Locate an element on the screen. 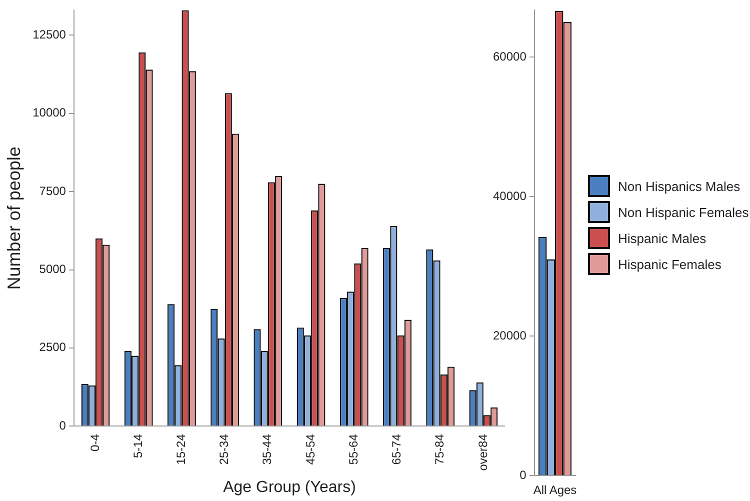 Image resolution: width=750 pixels, height=501 pixels. x-tick-label: 15-24 is located at coordinates (181, 449).